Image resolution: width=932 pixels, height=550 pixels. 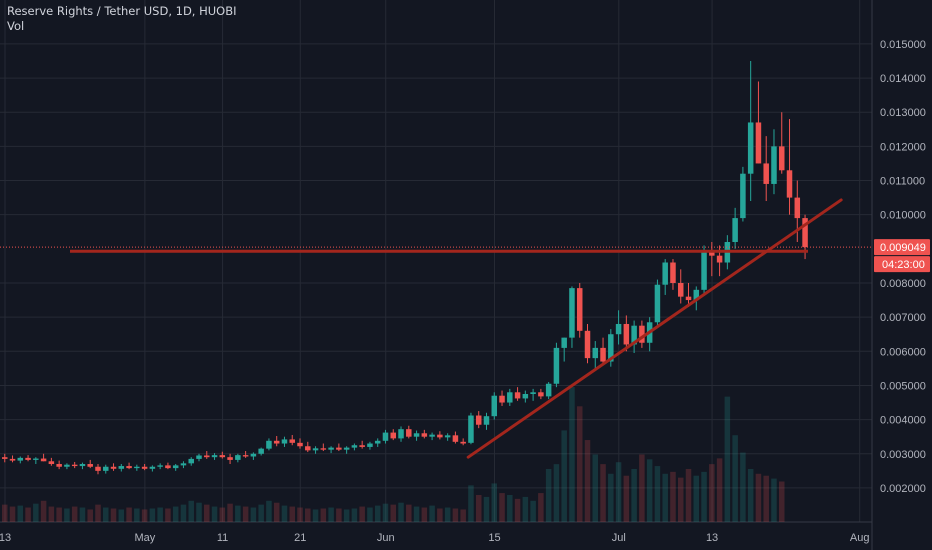 What do you see at coordinates (434, 538) in the screenshot?
I see `time-axis: 13 May 11 21 Jun 15 Jul 13 Aug` at bounding box center [434, 538].